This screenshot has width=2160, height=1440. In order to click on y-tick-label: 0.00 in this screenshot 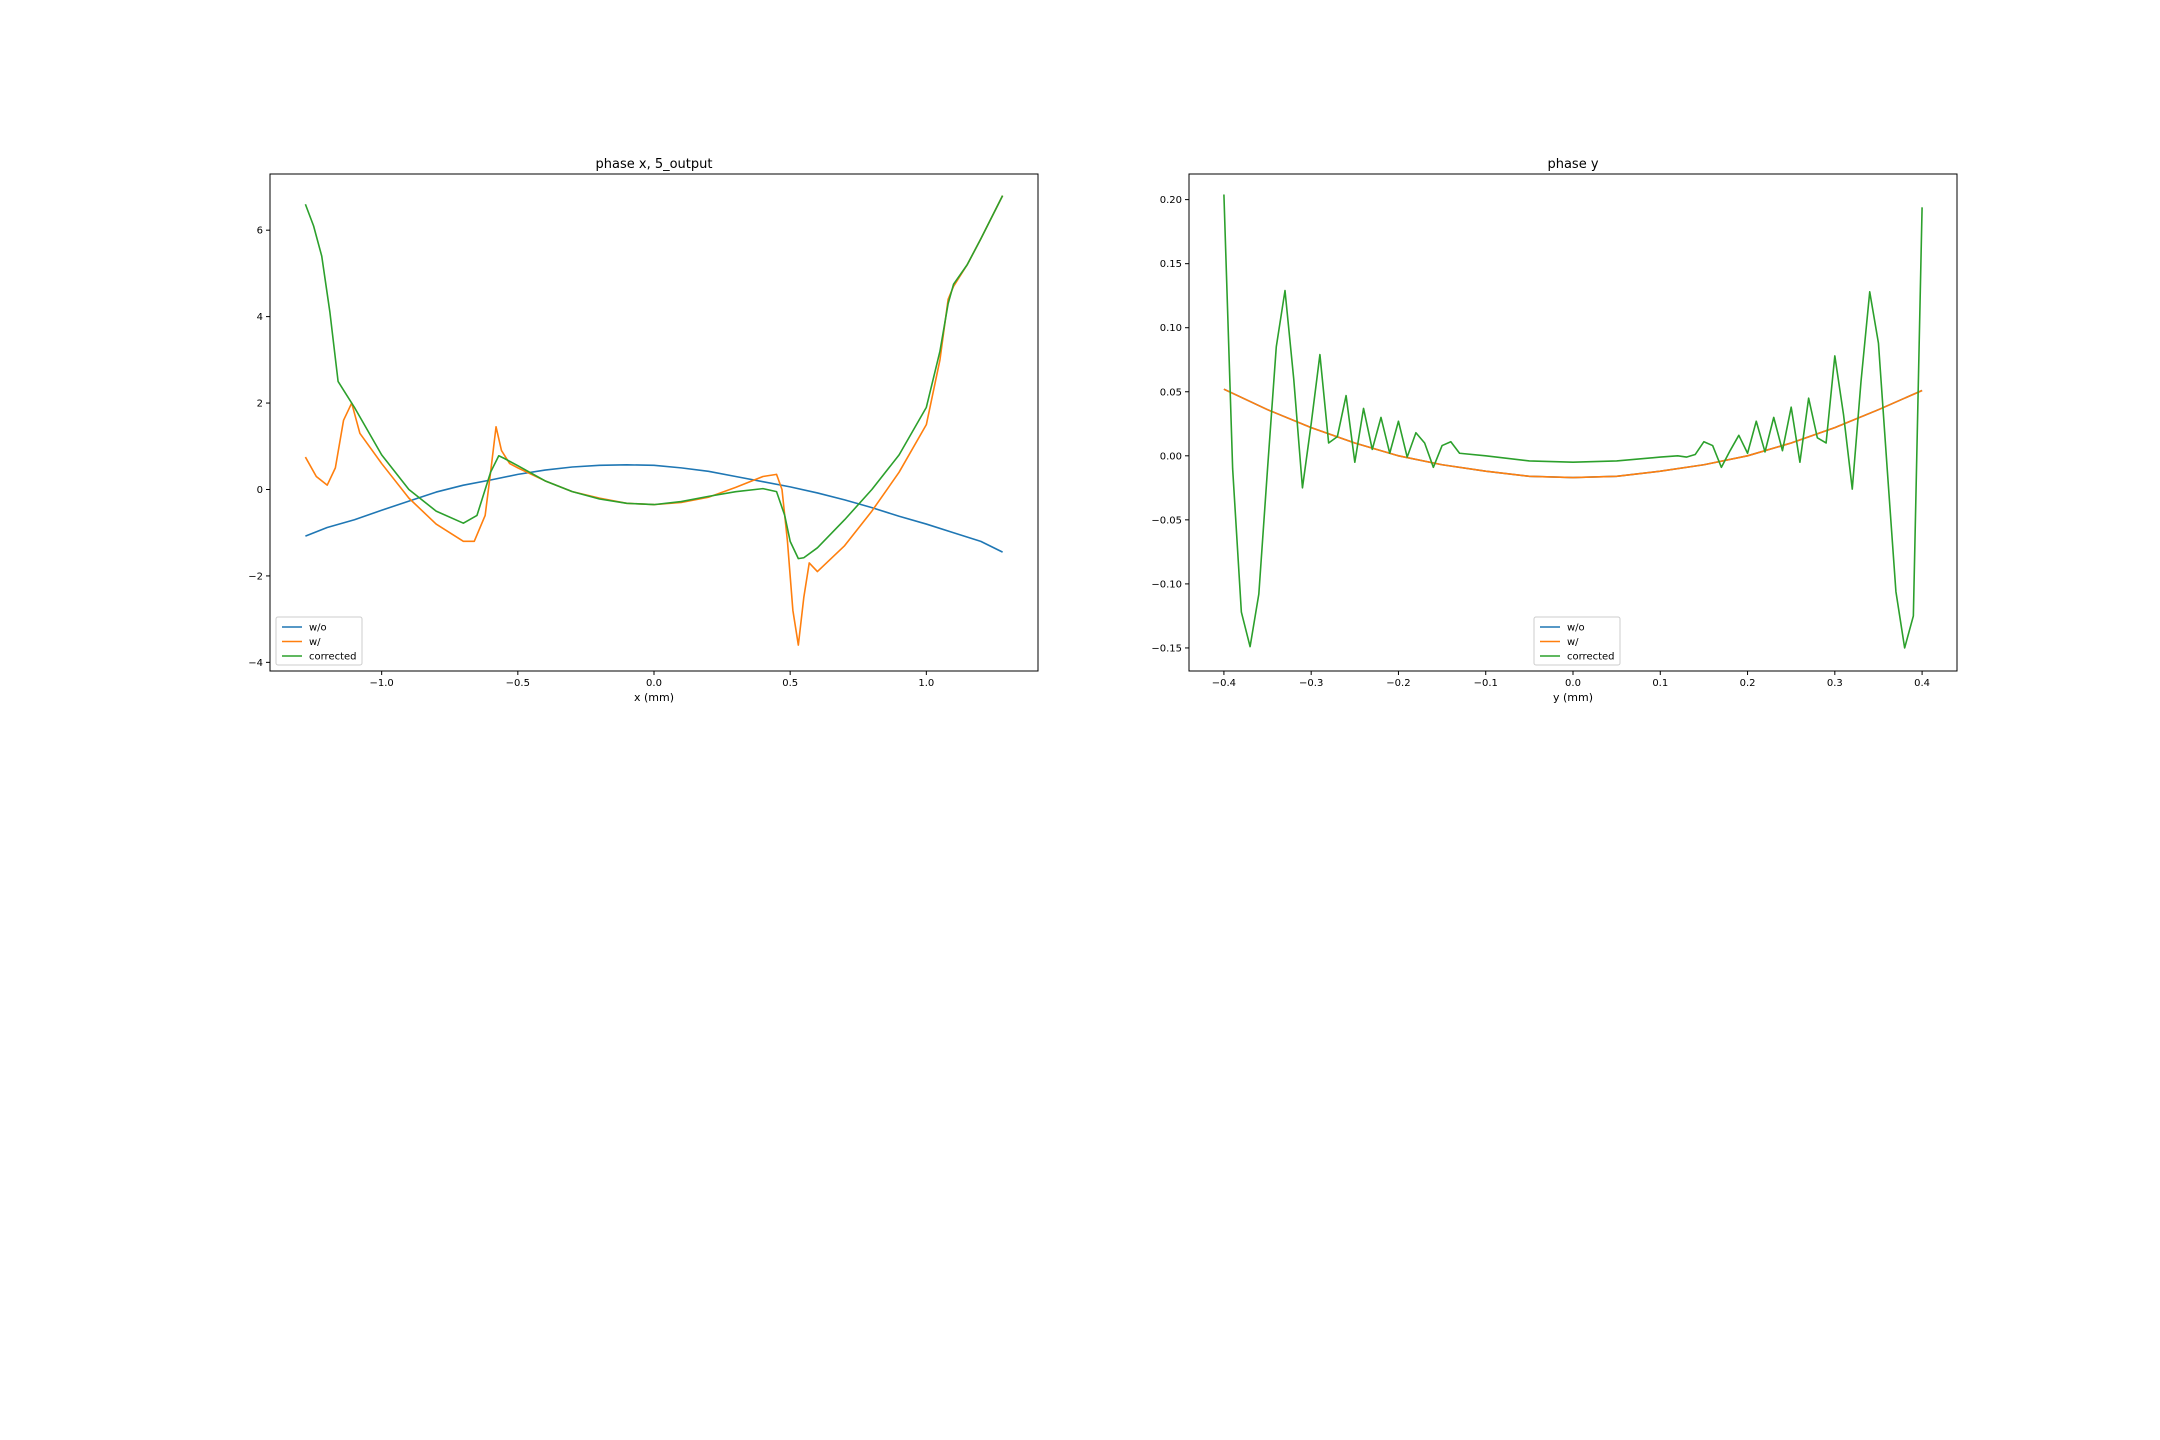, I will do `click(1171, 456)`.